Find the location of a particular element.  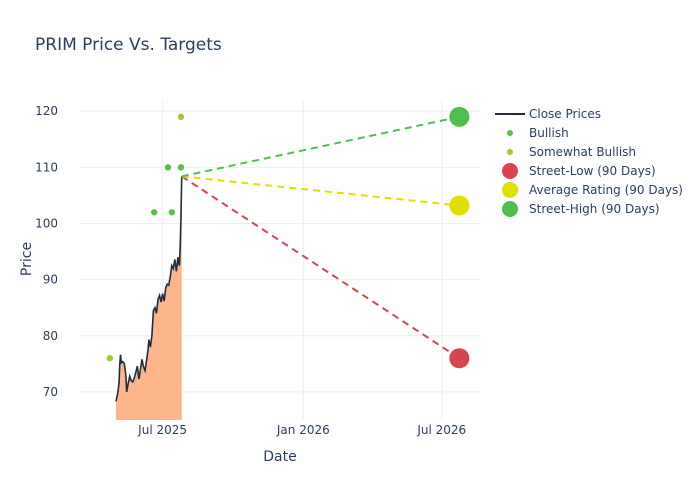

x-tick-label: Jan 2026 is located at coordinates (303, 430).